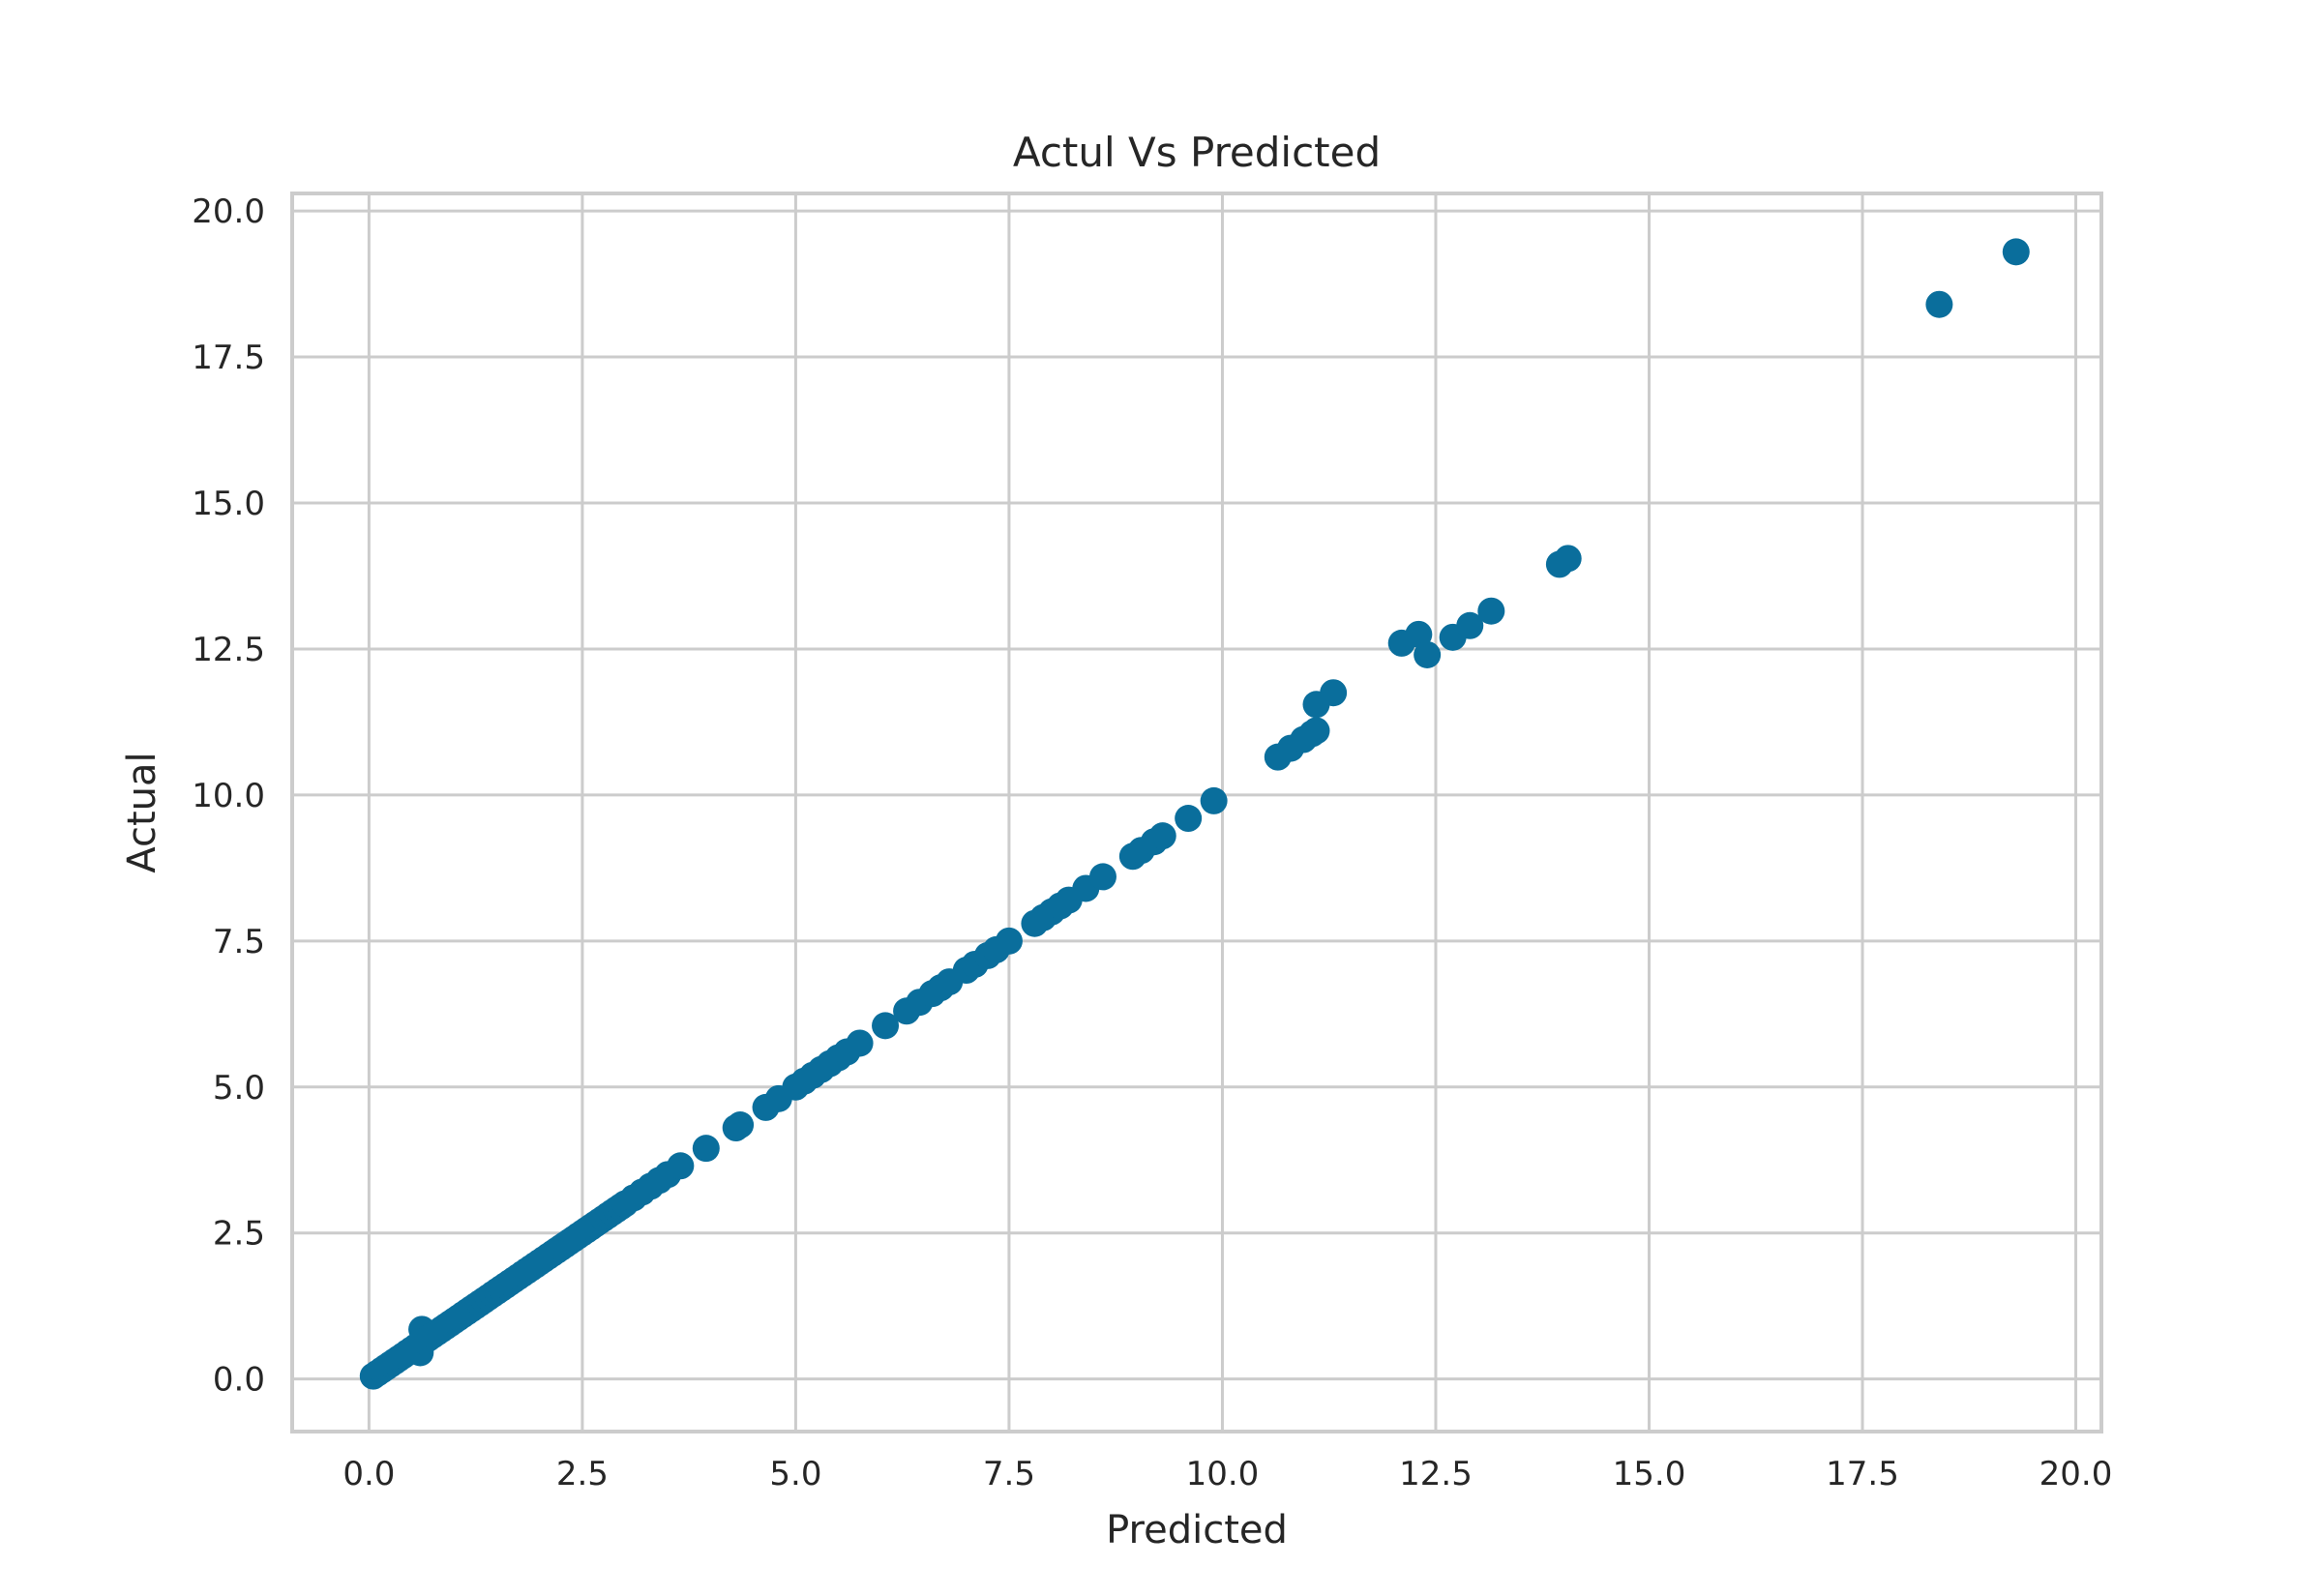 The width and height of the screenshot is (2322, 1596). I want to click on y-tick-label: 7.5, so click(239, 942).